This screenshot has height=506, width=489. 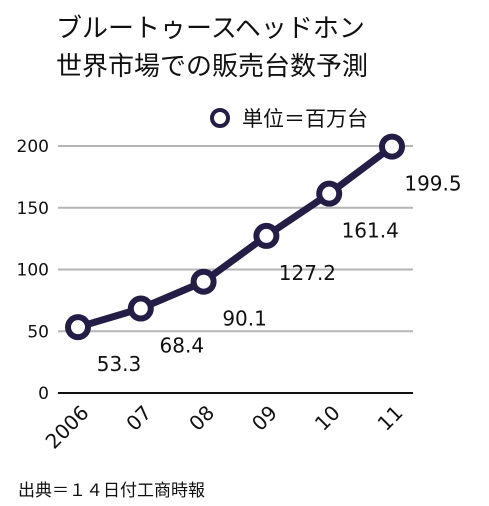 I want to click on x-tick-label-11: 11, so click(x=390, y=418).